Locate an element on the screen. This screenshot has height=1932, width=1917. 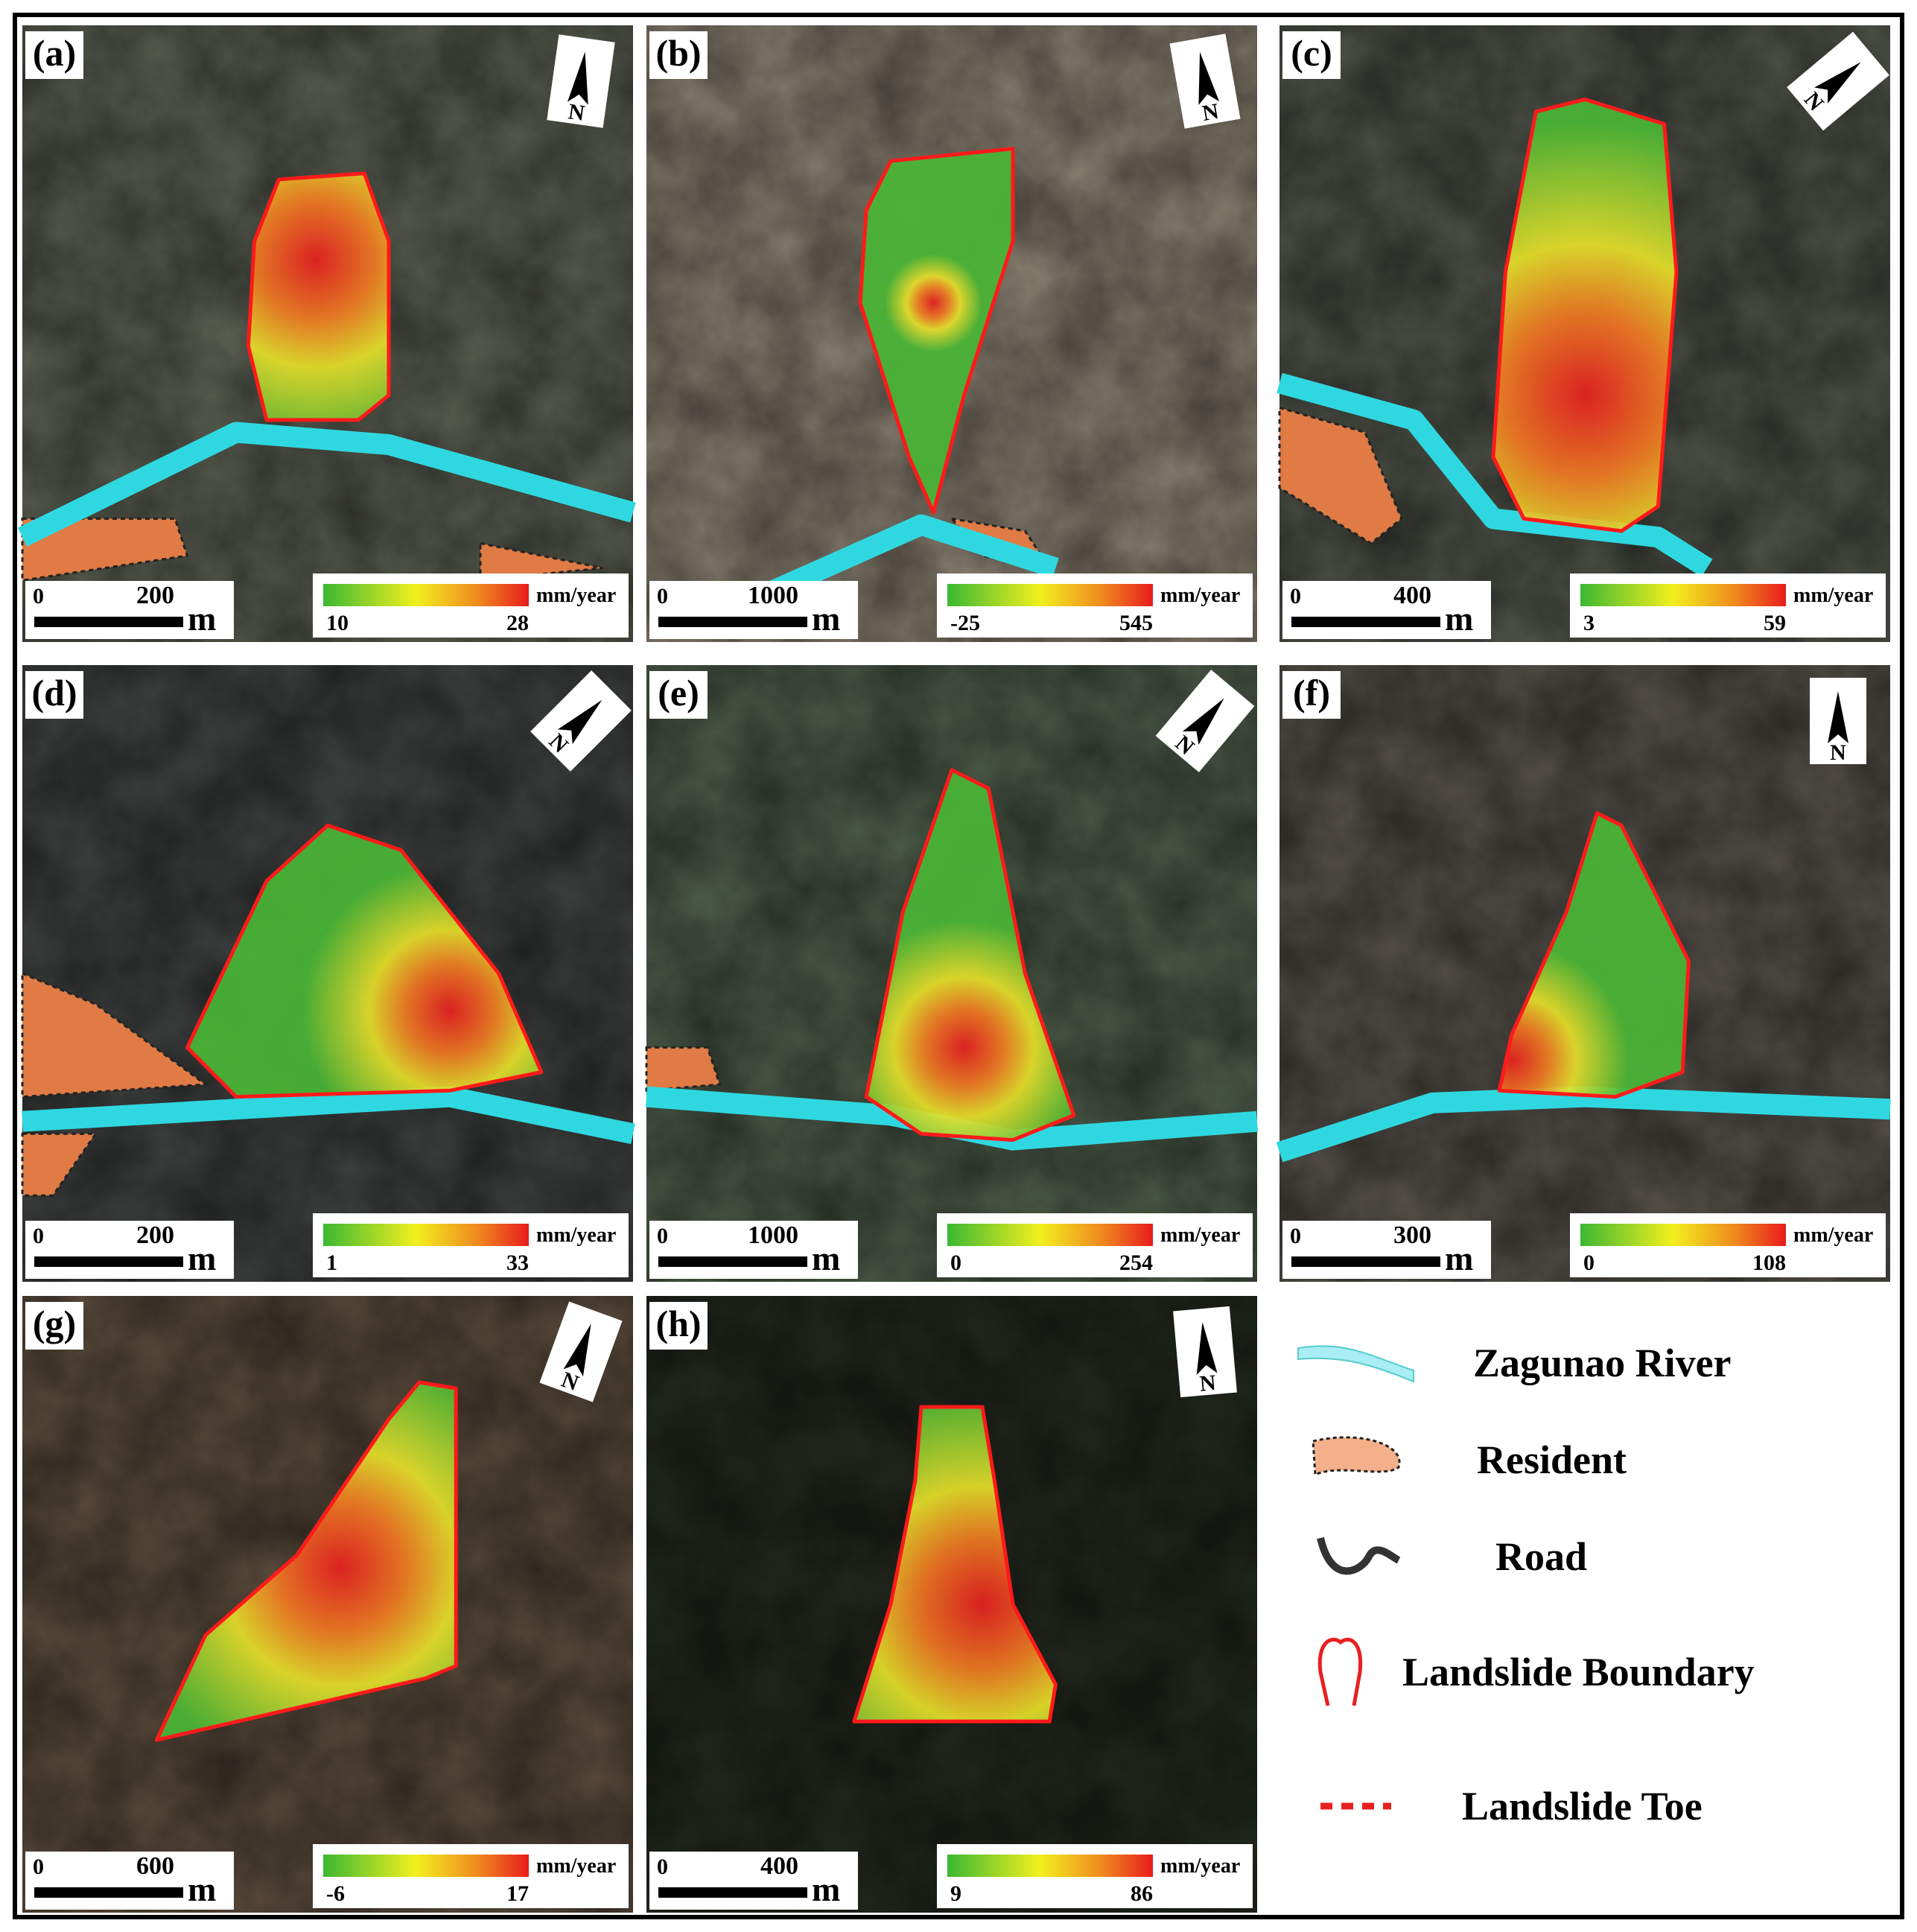
map-panel: (d) N 0 200 m mm/year 1 33 is located at coordinates (328, 974).